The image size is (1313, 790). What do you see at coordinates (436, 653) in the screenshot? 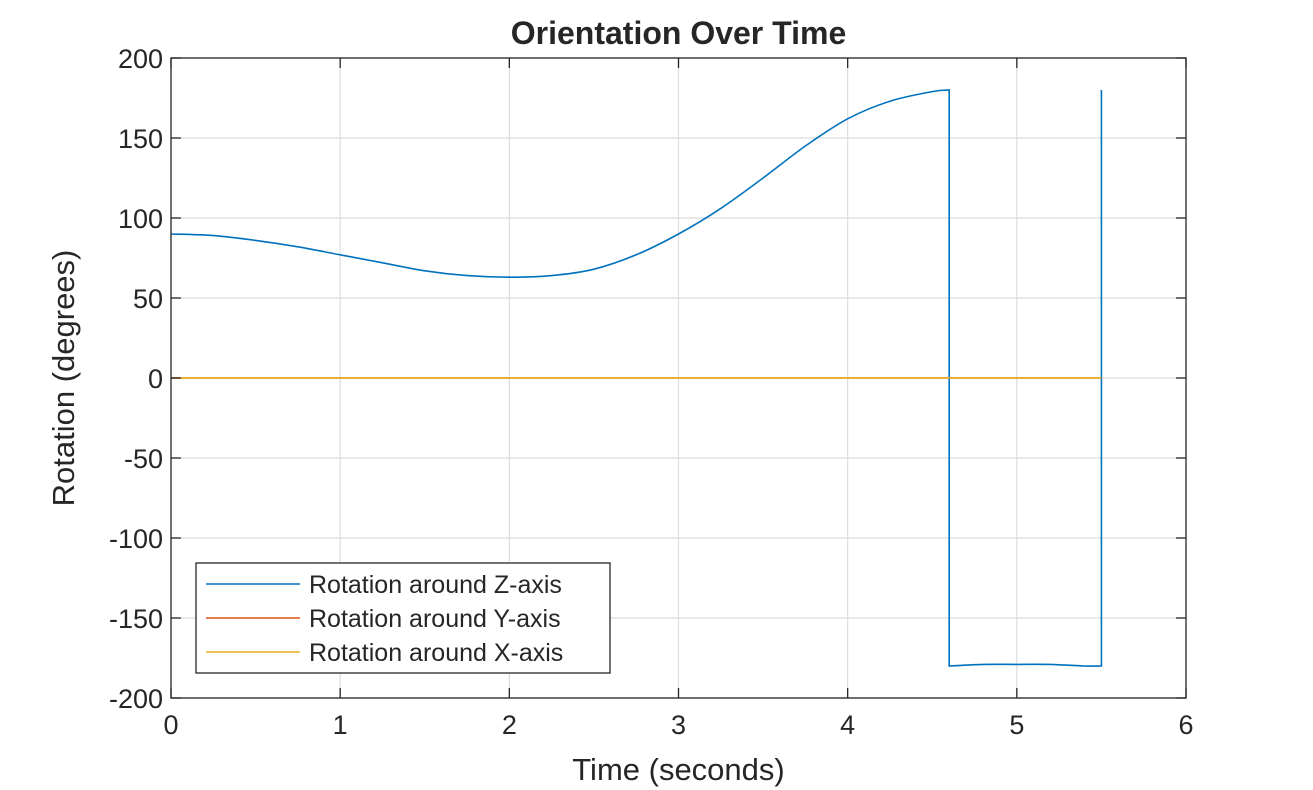
I see `legend-label: Rotation around X-axis` at bounding box center [436, 653].